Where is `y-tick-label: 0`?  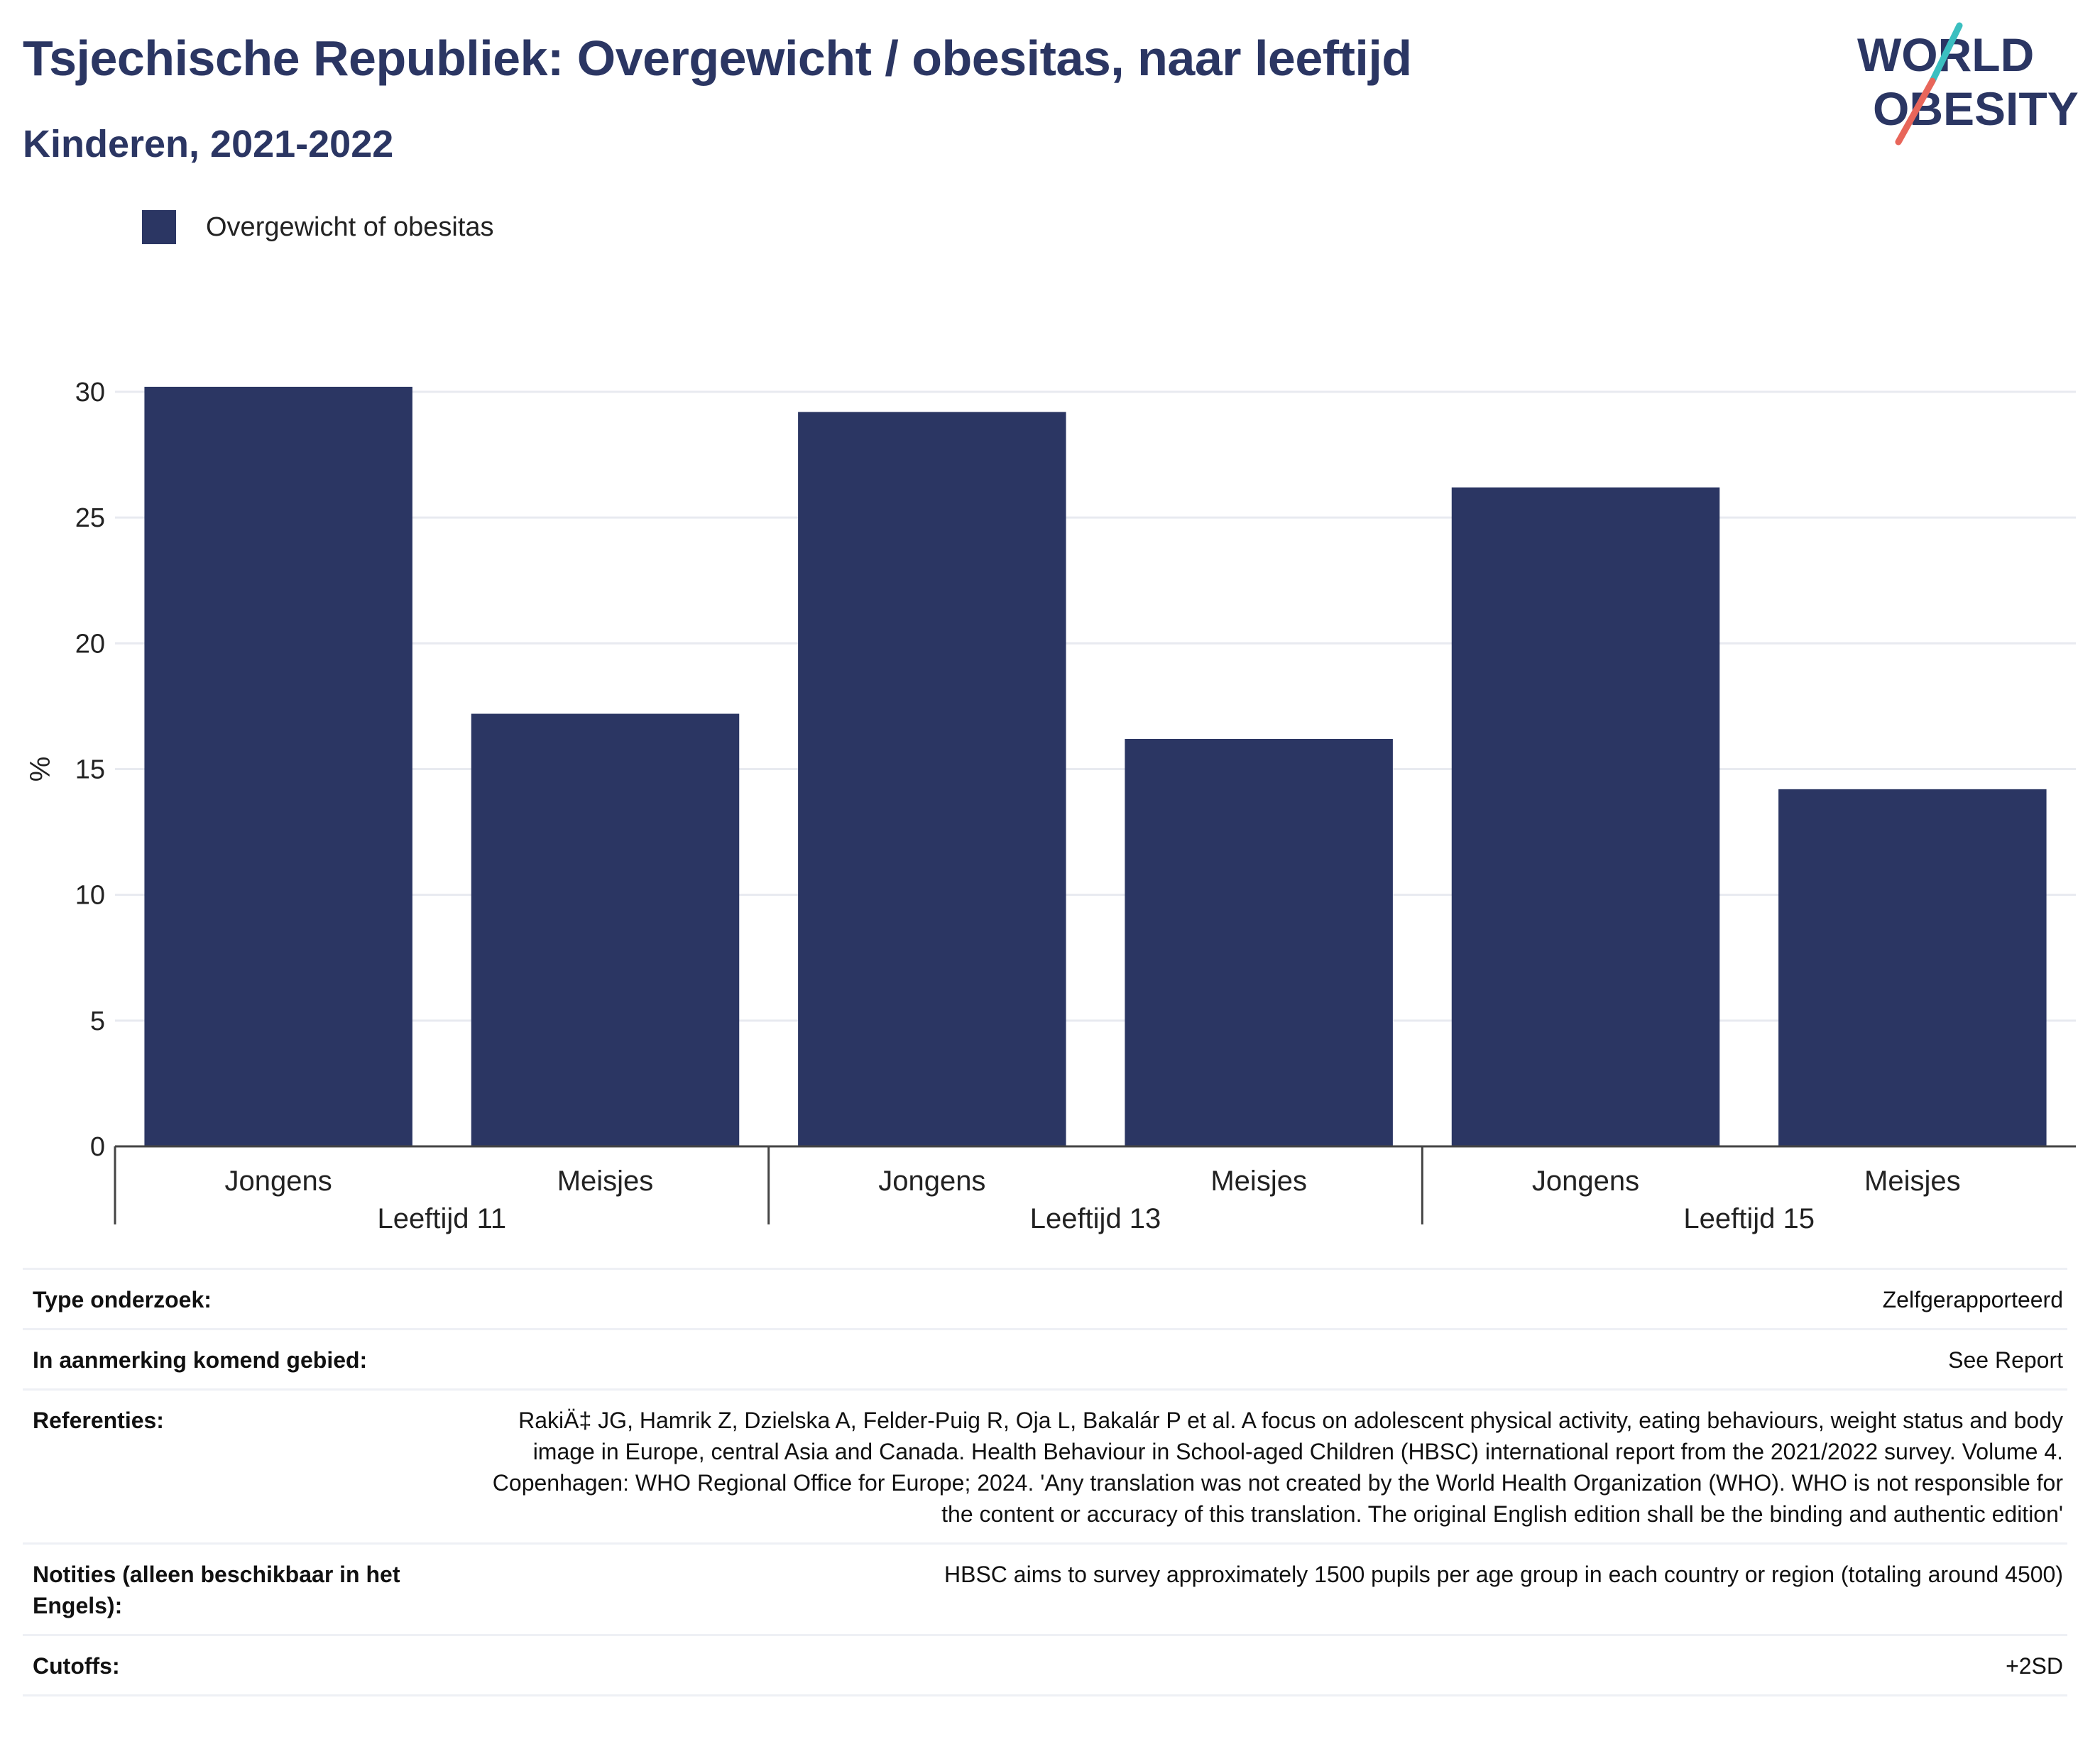 y-tick-label: 0 is located at coordinates (97, 1147).